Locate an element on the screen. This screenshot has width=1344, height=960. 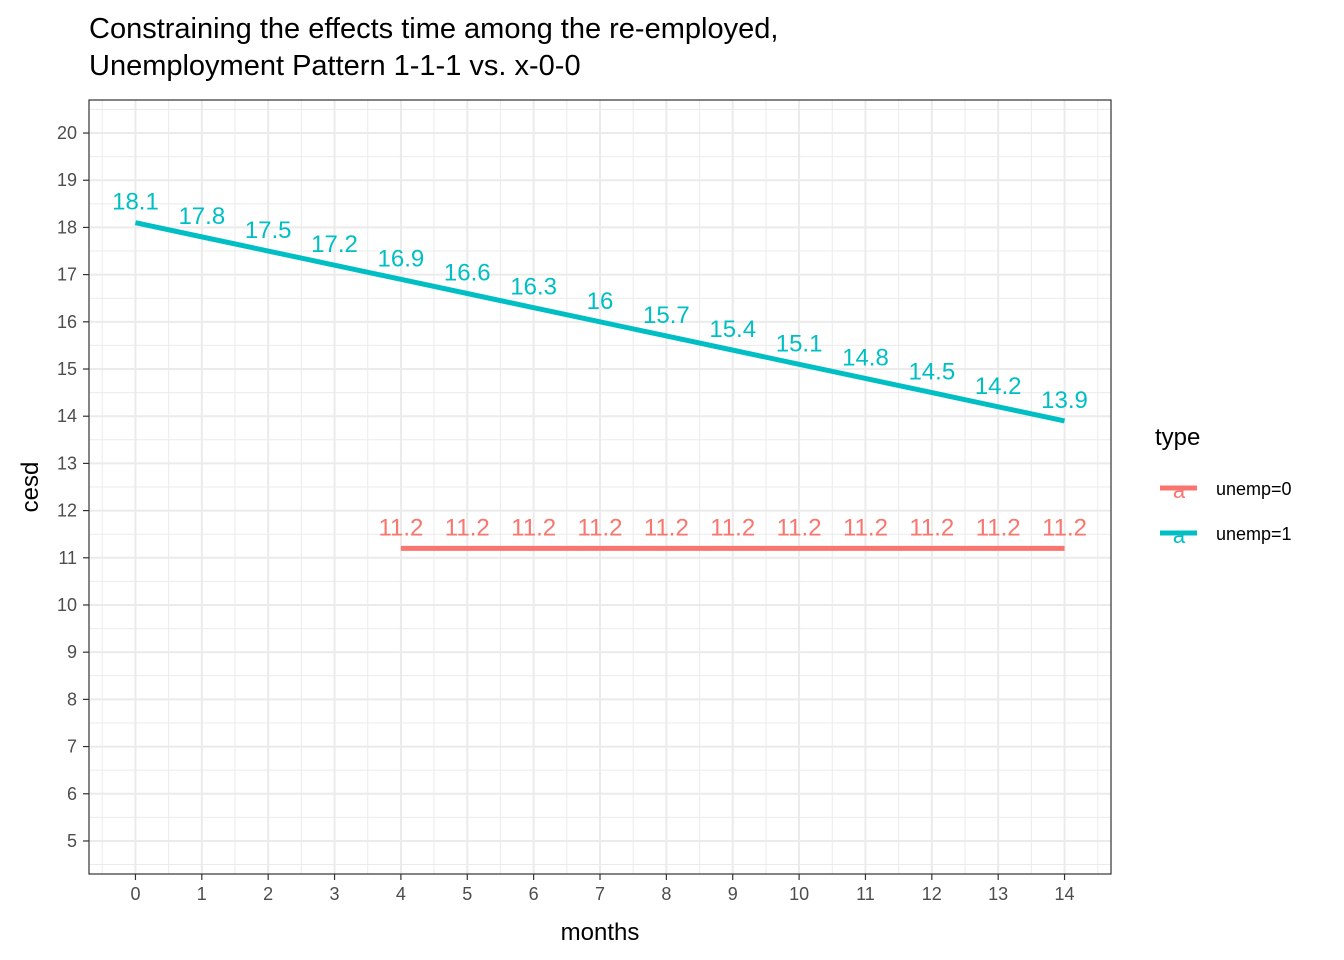
x-axis-title: months is located at coordinates (600, 932).